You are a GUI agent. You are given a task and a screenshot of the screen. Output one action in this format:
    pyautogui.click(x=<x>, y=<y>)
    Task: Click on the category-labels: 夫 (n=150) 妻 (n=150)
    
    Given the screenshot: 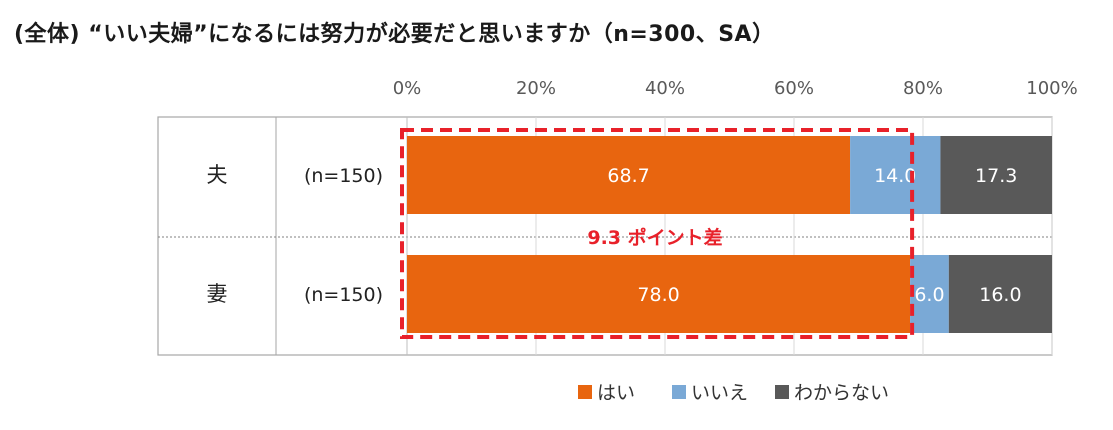 What is the action you would take?
    pyautogui.click(x=295, y=234)
    